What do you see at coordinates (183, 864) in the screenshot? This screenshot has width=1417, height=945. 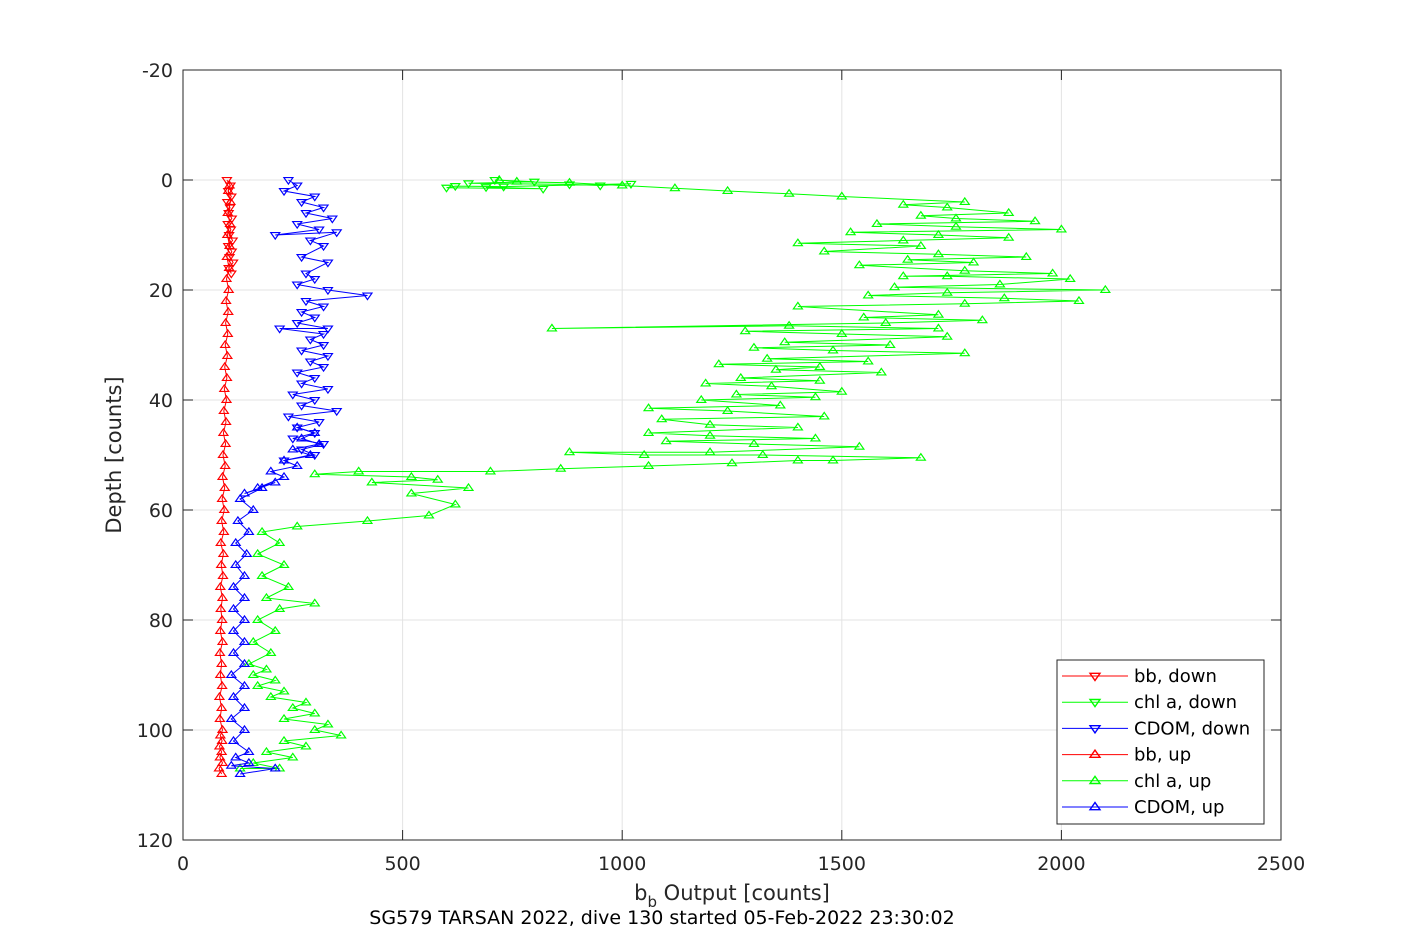 I see `x-tick-label: 0` at bounding box center [183, 864].